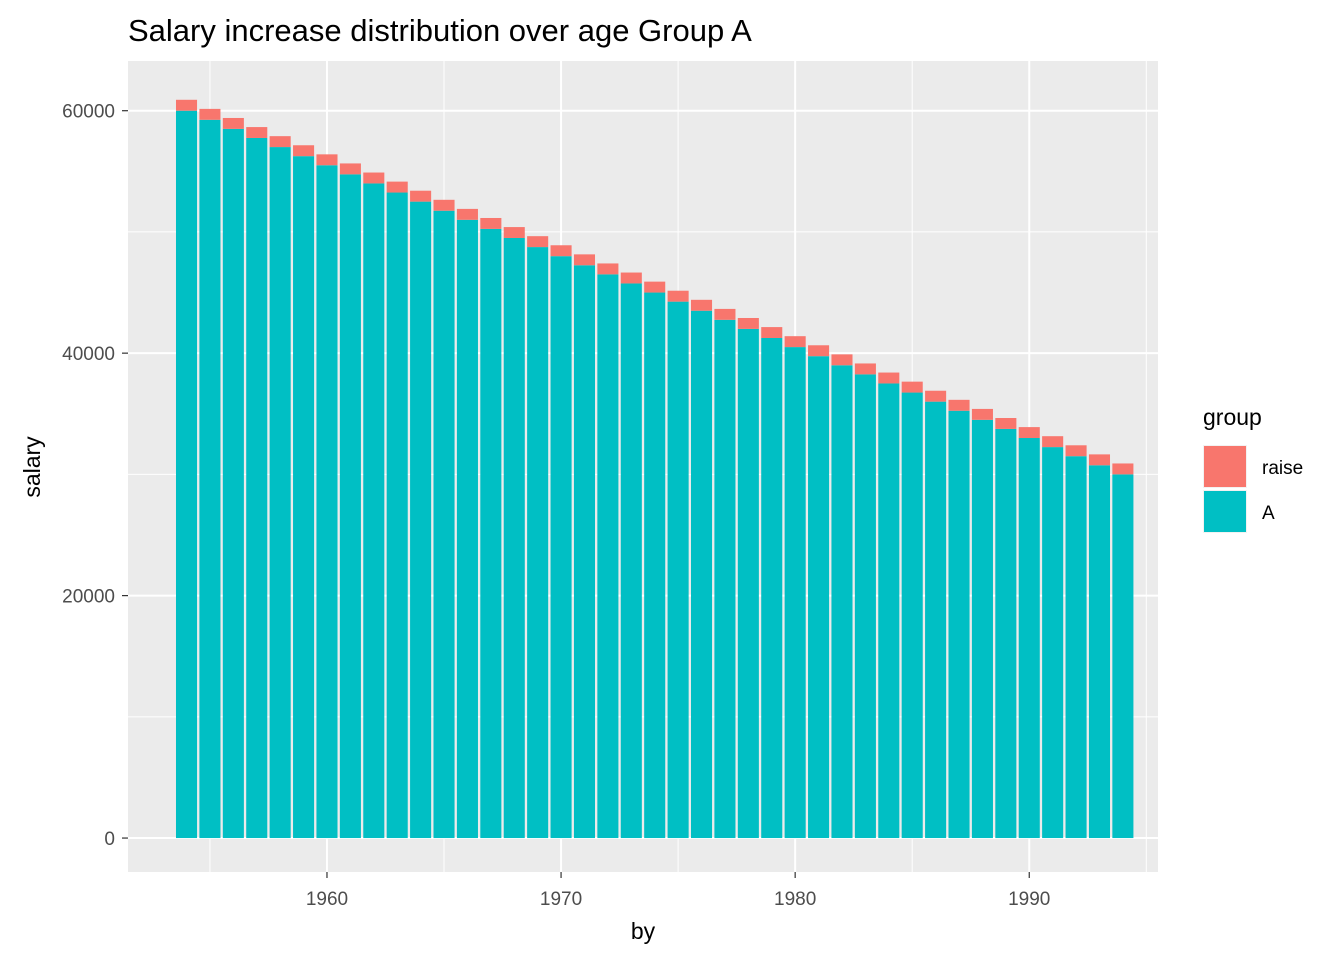 This screenshot has height=960, width=1344. Describe the element at coordinates (631, 278) in the screenshot. I see `bar-raise-1973` at that location.